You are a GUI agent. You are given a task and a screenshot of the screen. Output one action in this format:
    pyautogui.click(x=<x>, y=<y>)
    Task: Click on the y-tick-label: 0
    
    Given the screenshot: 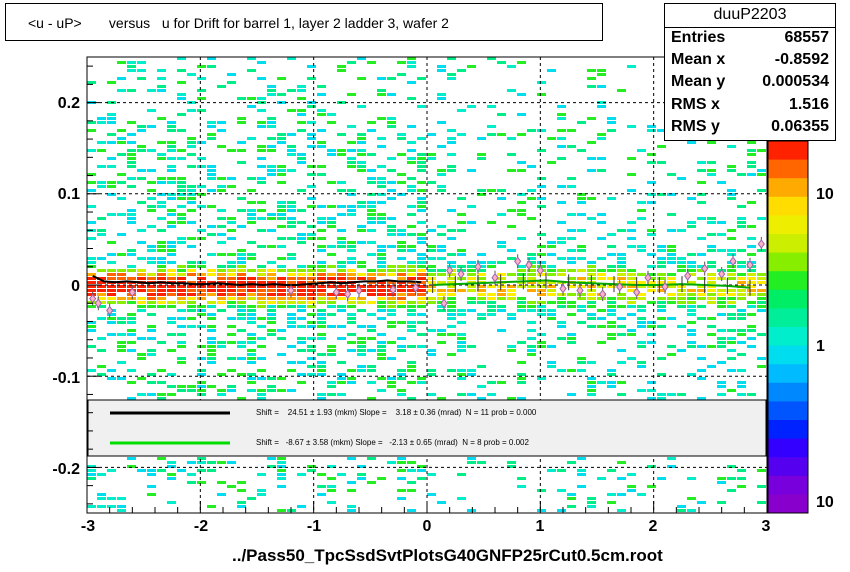 What is the action you would take?
    pyautogui.click(x=75, y=286)
    